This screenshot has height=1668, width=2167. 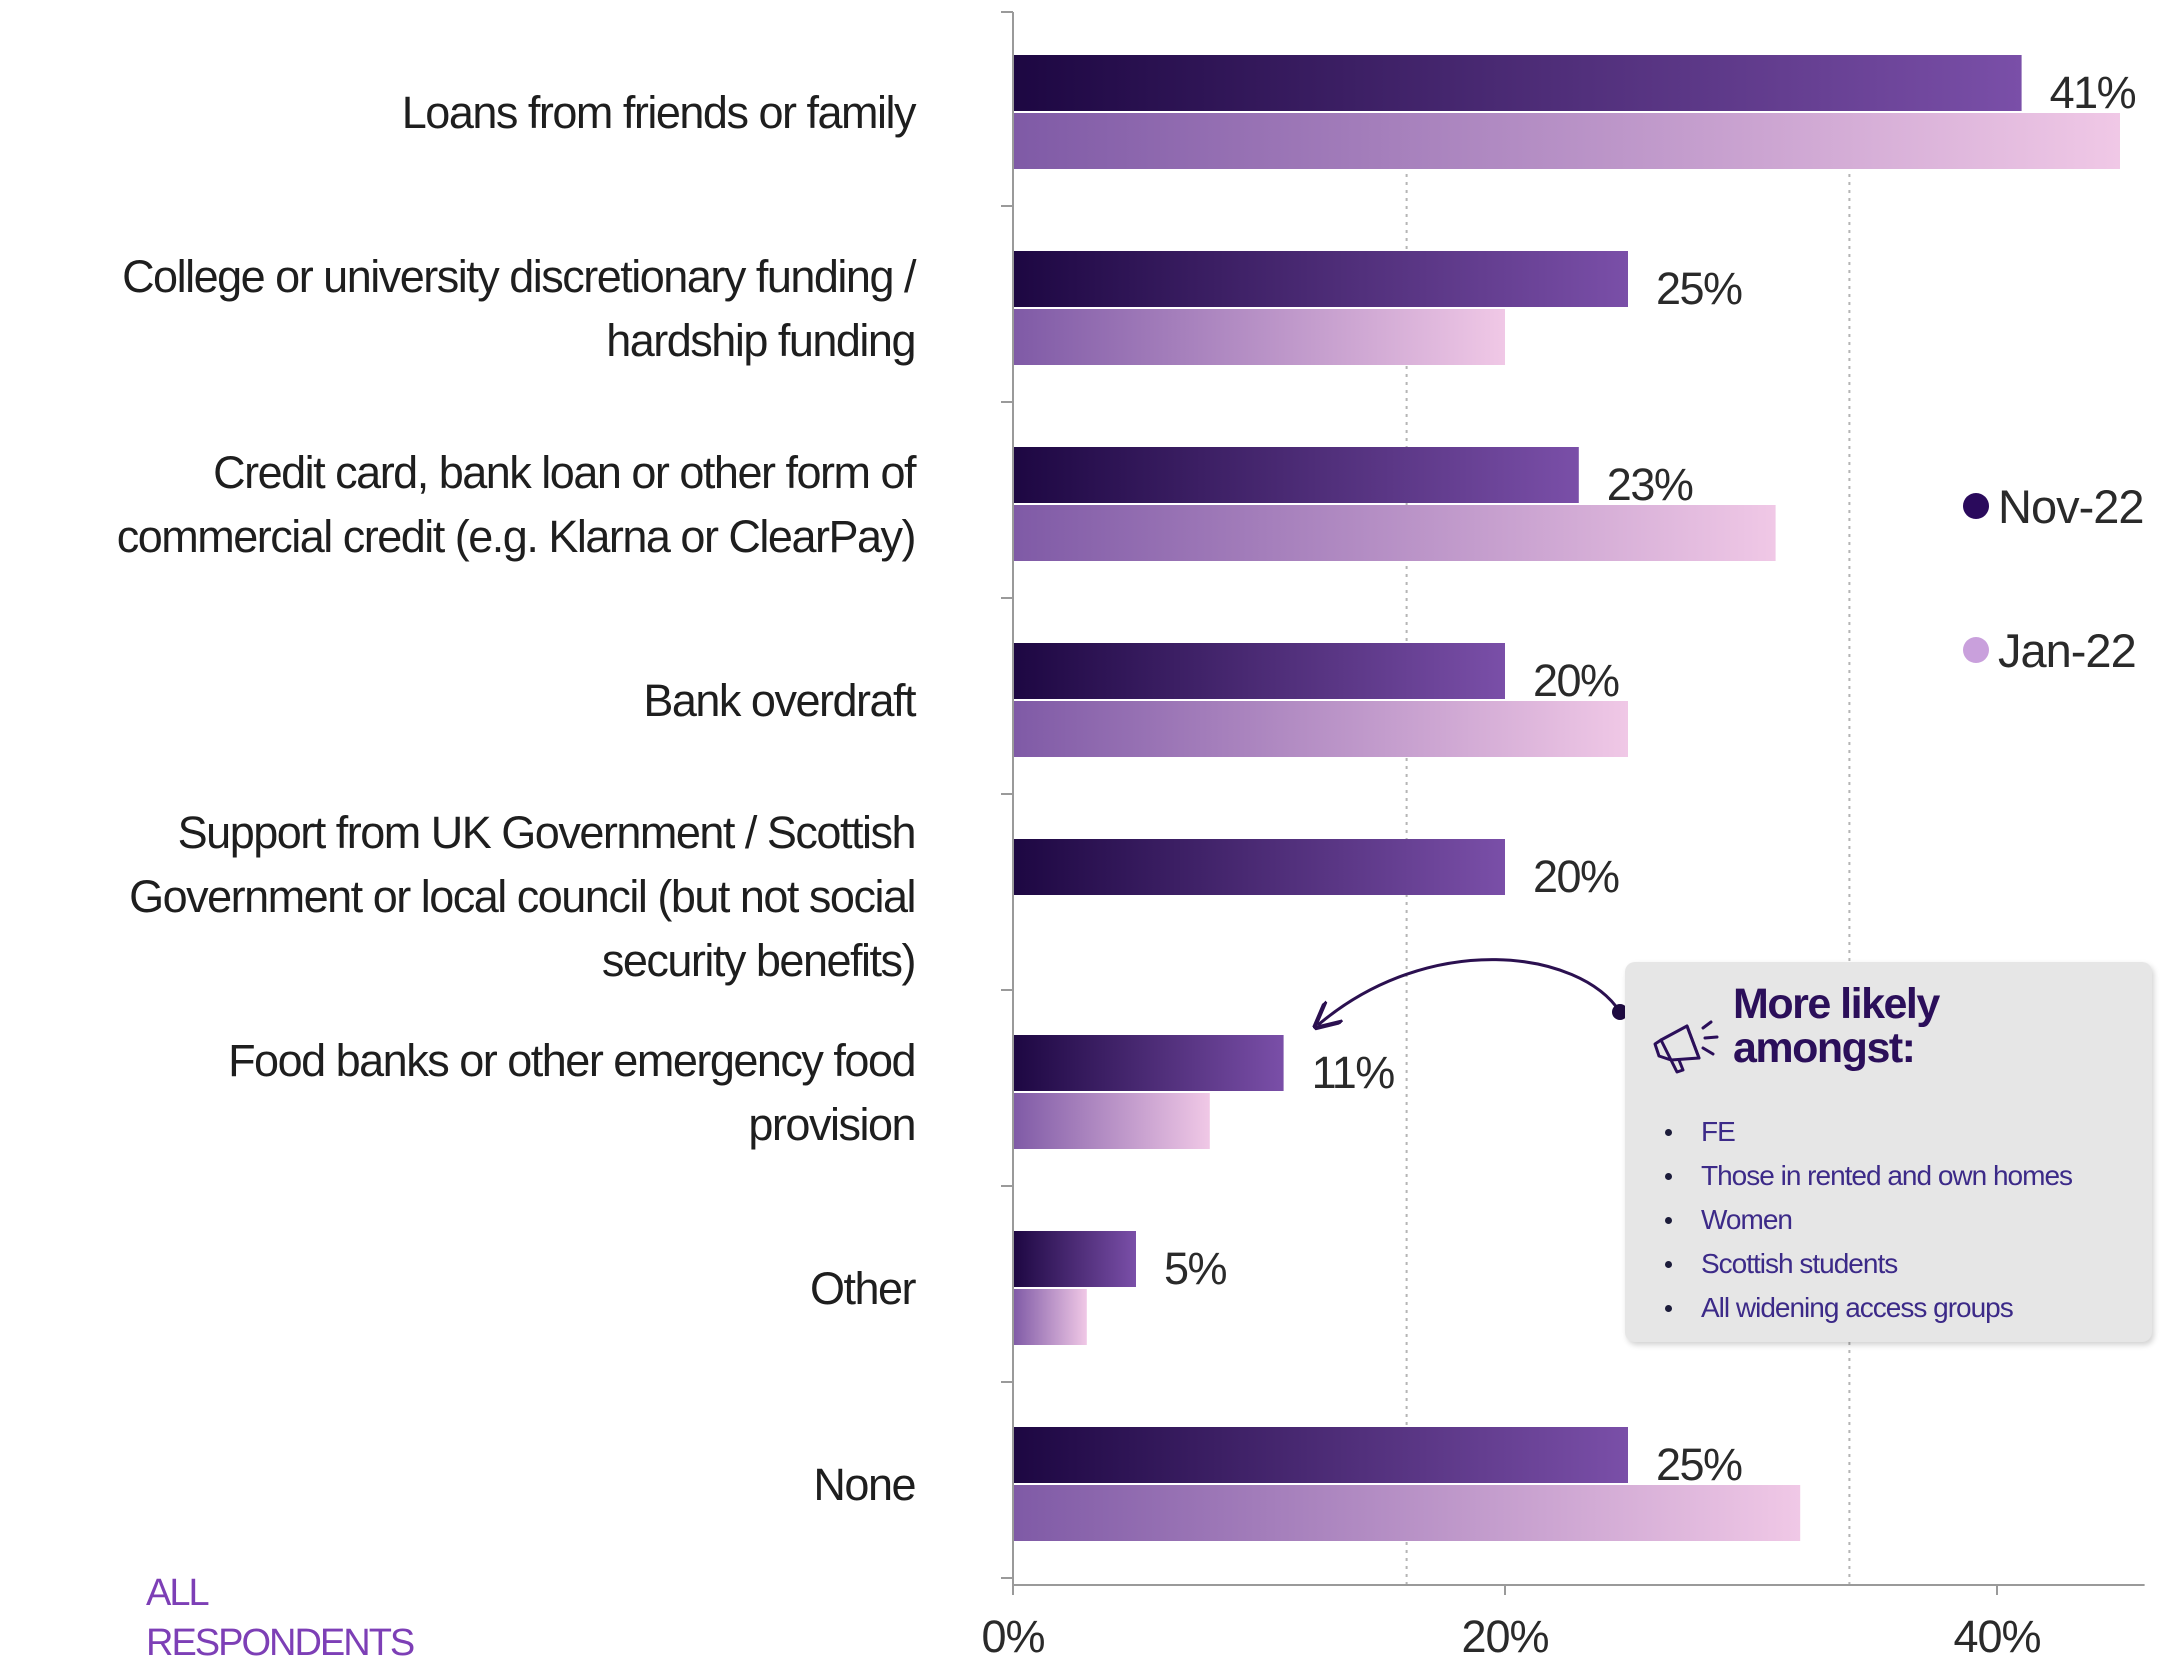 What do you see at coordinates (571, 1060) in the screenshot?
I see `category-label: Food banks or other emergency food` at bounding box center [571, 1060].